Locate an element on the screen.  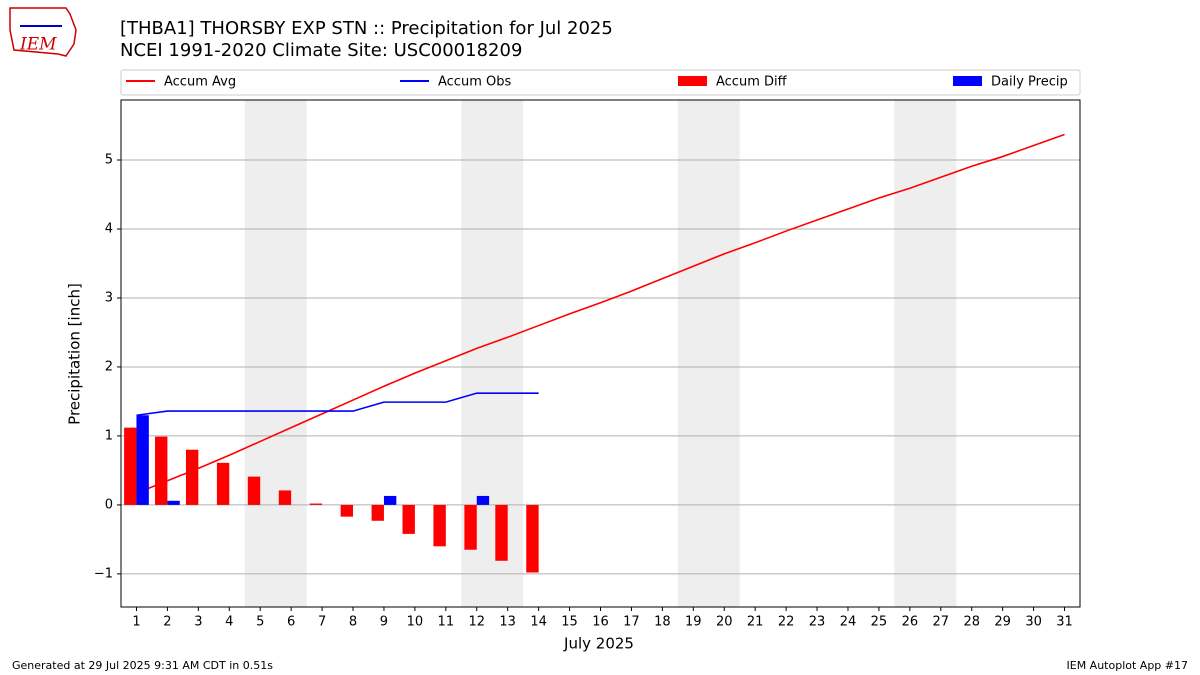
y-tick-label: 5 is located at coordinates (109, 160).